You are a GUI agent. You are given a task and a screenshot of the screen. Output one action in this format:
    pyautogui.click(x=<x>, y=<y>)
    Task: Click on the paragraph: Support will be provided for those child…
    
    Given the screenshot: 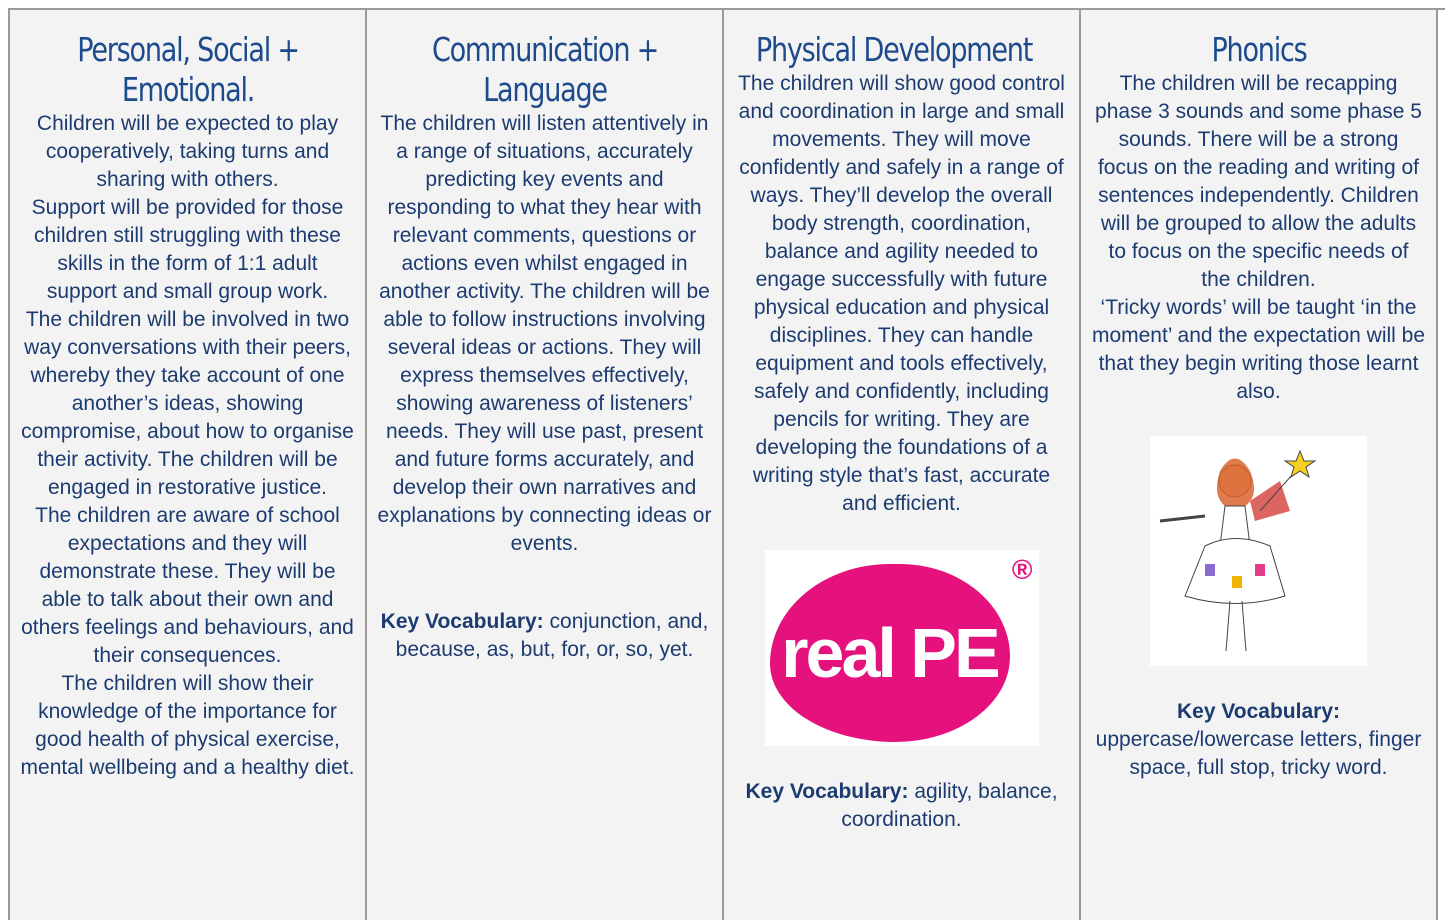 What is the action you would take?
    pyautogui.click(x=187, y=249)
    